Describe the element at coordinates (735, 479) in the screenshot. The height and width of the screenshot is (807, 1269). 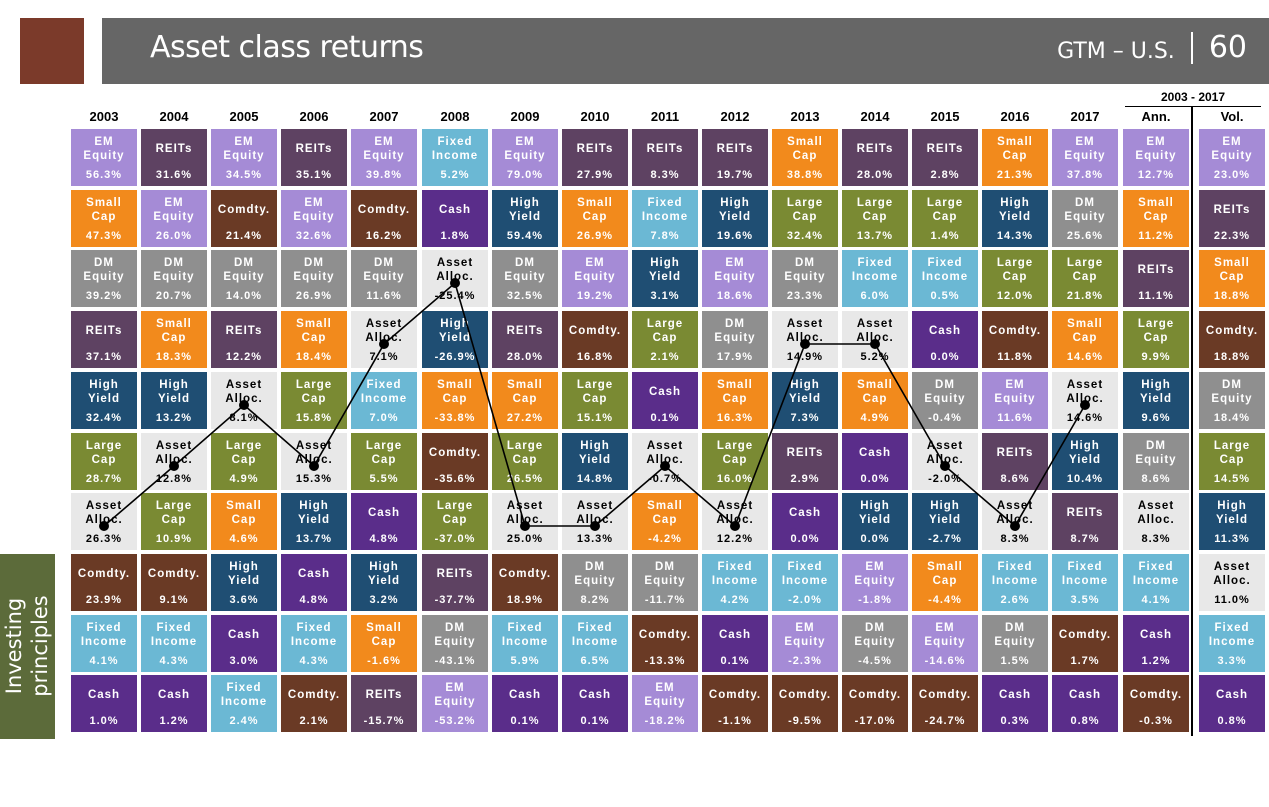
I see `cell-return-value: 16.0%` at that location.